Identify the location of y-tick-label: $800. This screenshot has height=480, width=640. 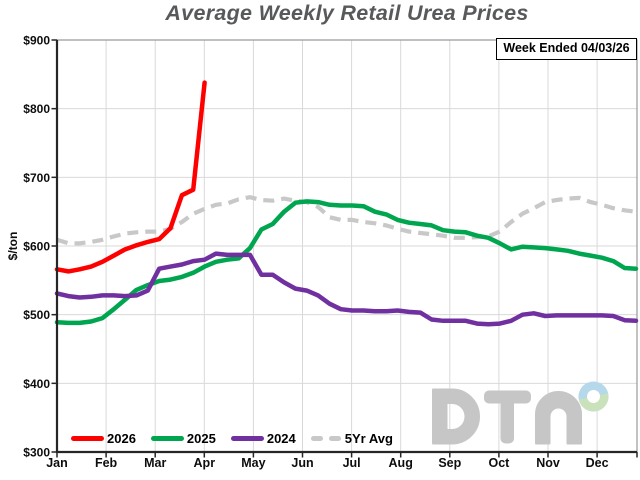
(36, 109).